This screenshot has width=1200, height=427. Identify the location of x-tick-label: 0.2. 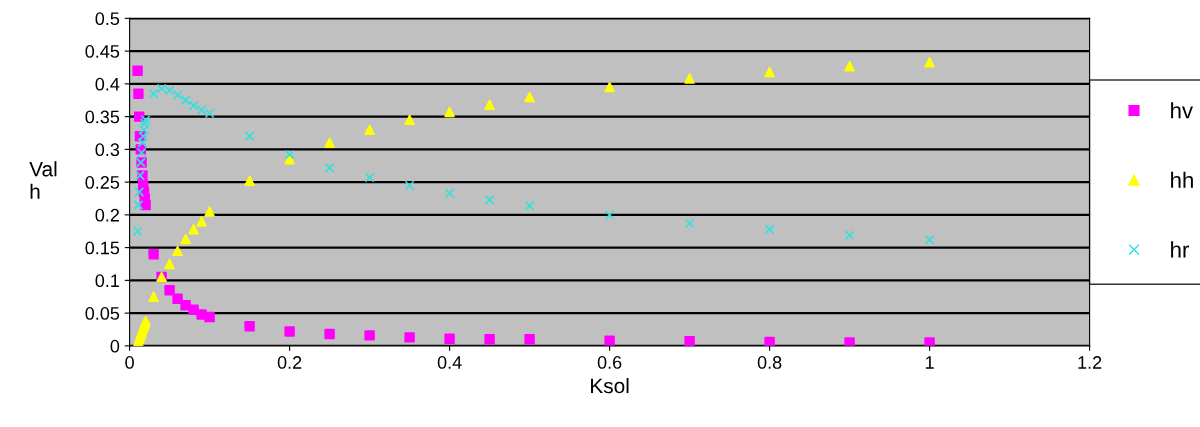
(289, 362).